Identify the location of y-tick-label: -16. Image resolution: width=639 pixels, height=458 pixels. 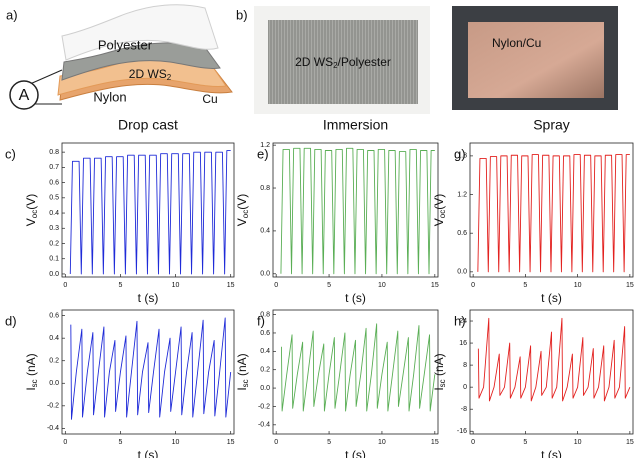
(462, 431).